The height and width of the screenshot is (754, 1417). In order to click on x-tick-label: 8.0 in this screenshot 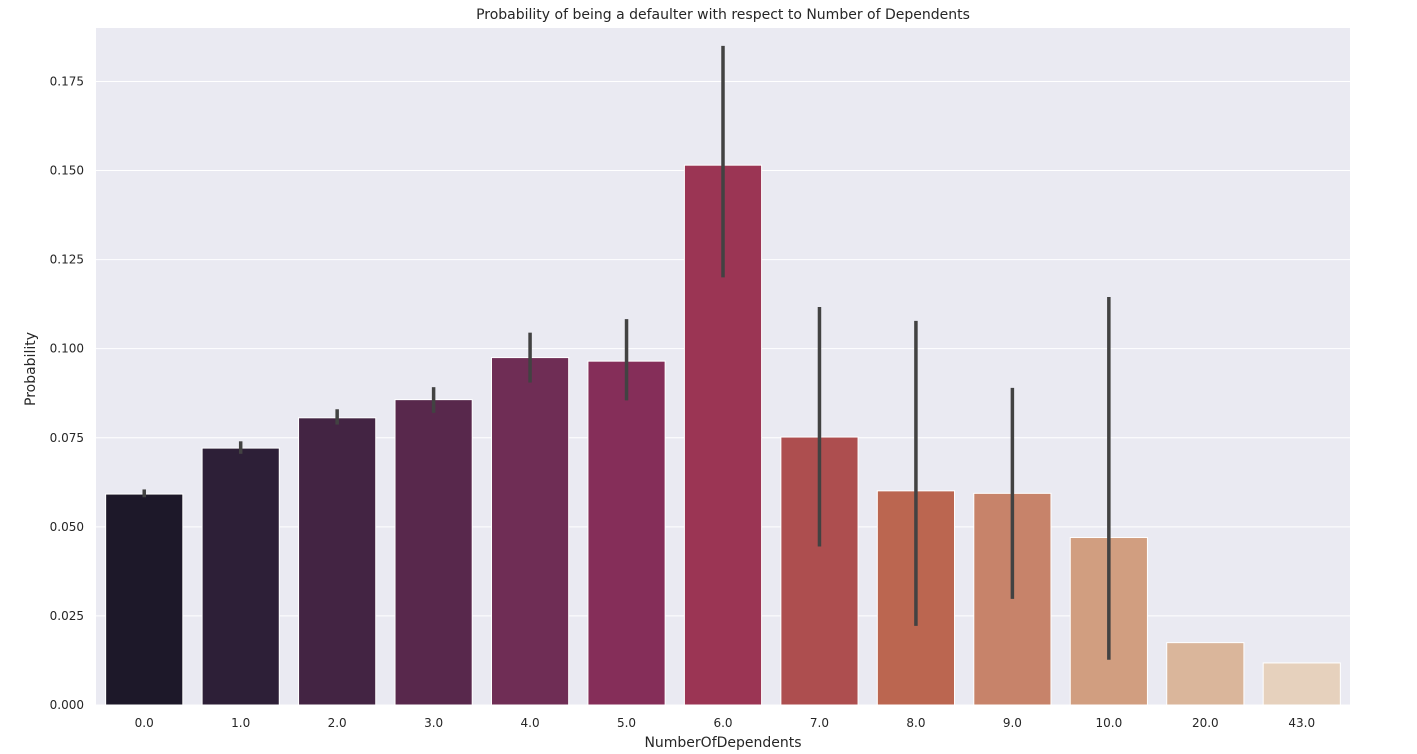, I will do `click(915, 723)`.